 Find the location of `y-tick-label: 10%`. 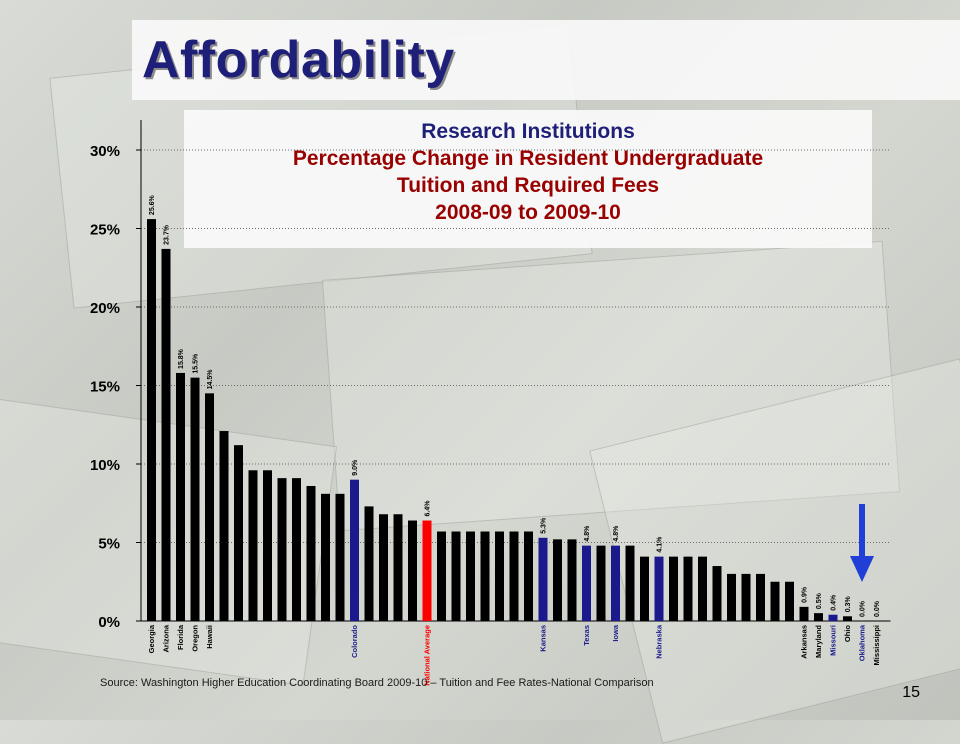

y-tick-label: 10% is located at coordinates (105, 465).